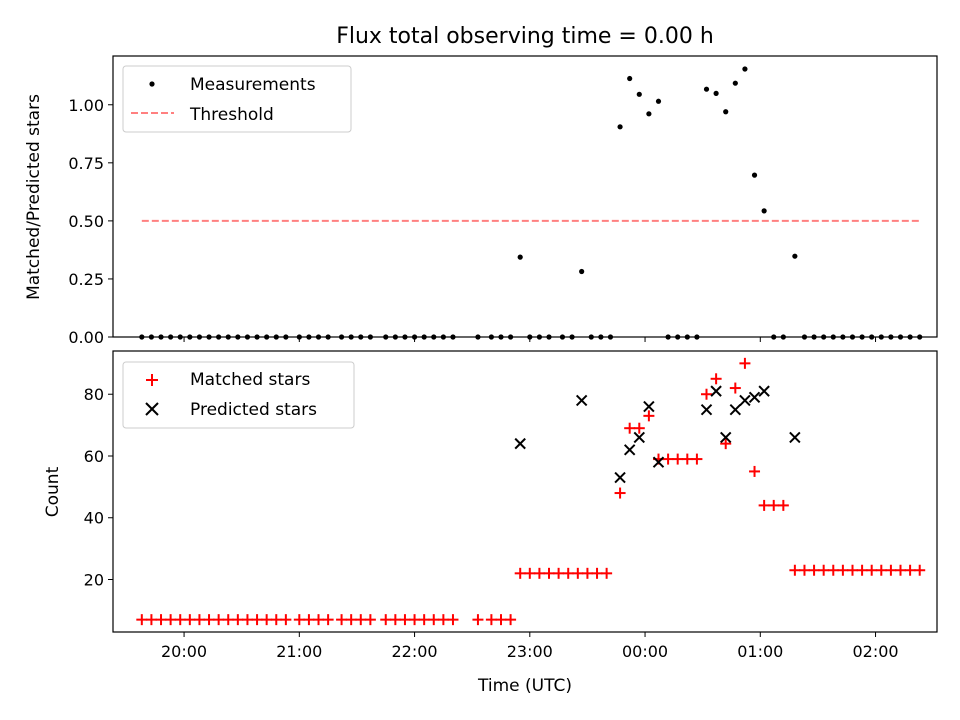 The width and height of the screenshot is (960, 720). Describe the element at coordinates (86, 221) in the screenshot. I see `ratio-y-tick-label: 0.50` at that location.